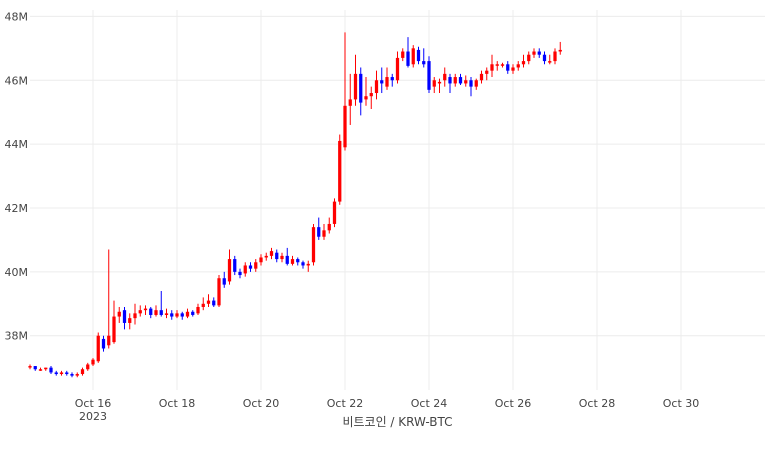 The height and width of the screenshot is (450, 773). I want to click on x-tick-label: Oct 20, so click(261, 403).